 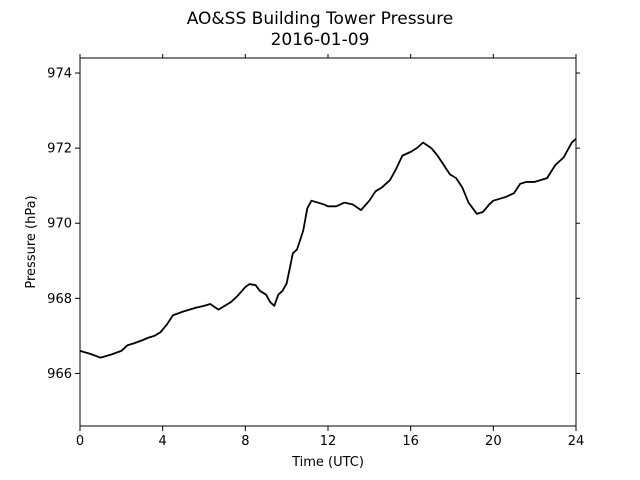 What do you see at coordinates (59, 374) in the screenshot?
I see `y-tick-label: 966` at bounding box center [59, 374].